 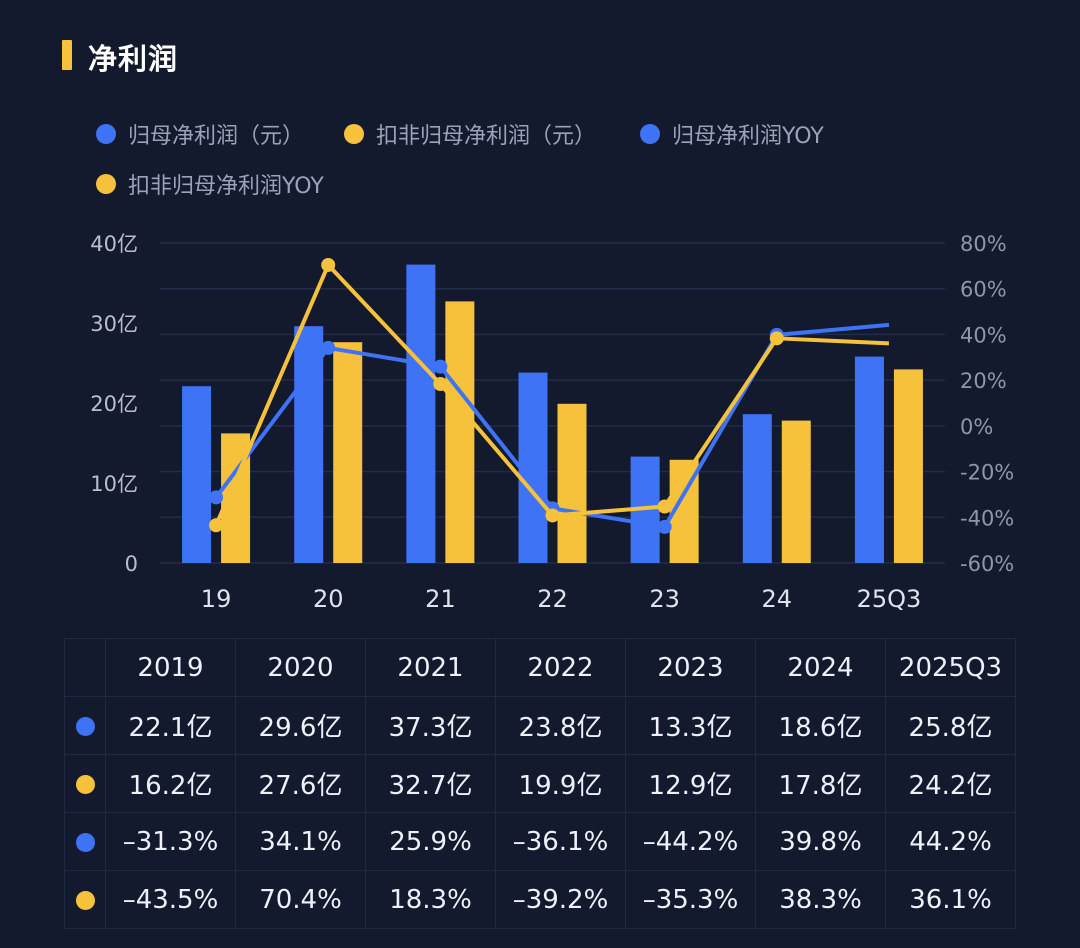 What do you see at coordinates (820, 899) in the screenshot?
I see `table-cell: 38.3%` at bounding box center [820, 899].